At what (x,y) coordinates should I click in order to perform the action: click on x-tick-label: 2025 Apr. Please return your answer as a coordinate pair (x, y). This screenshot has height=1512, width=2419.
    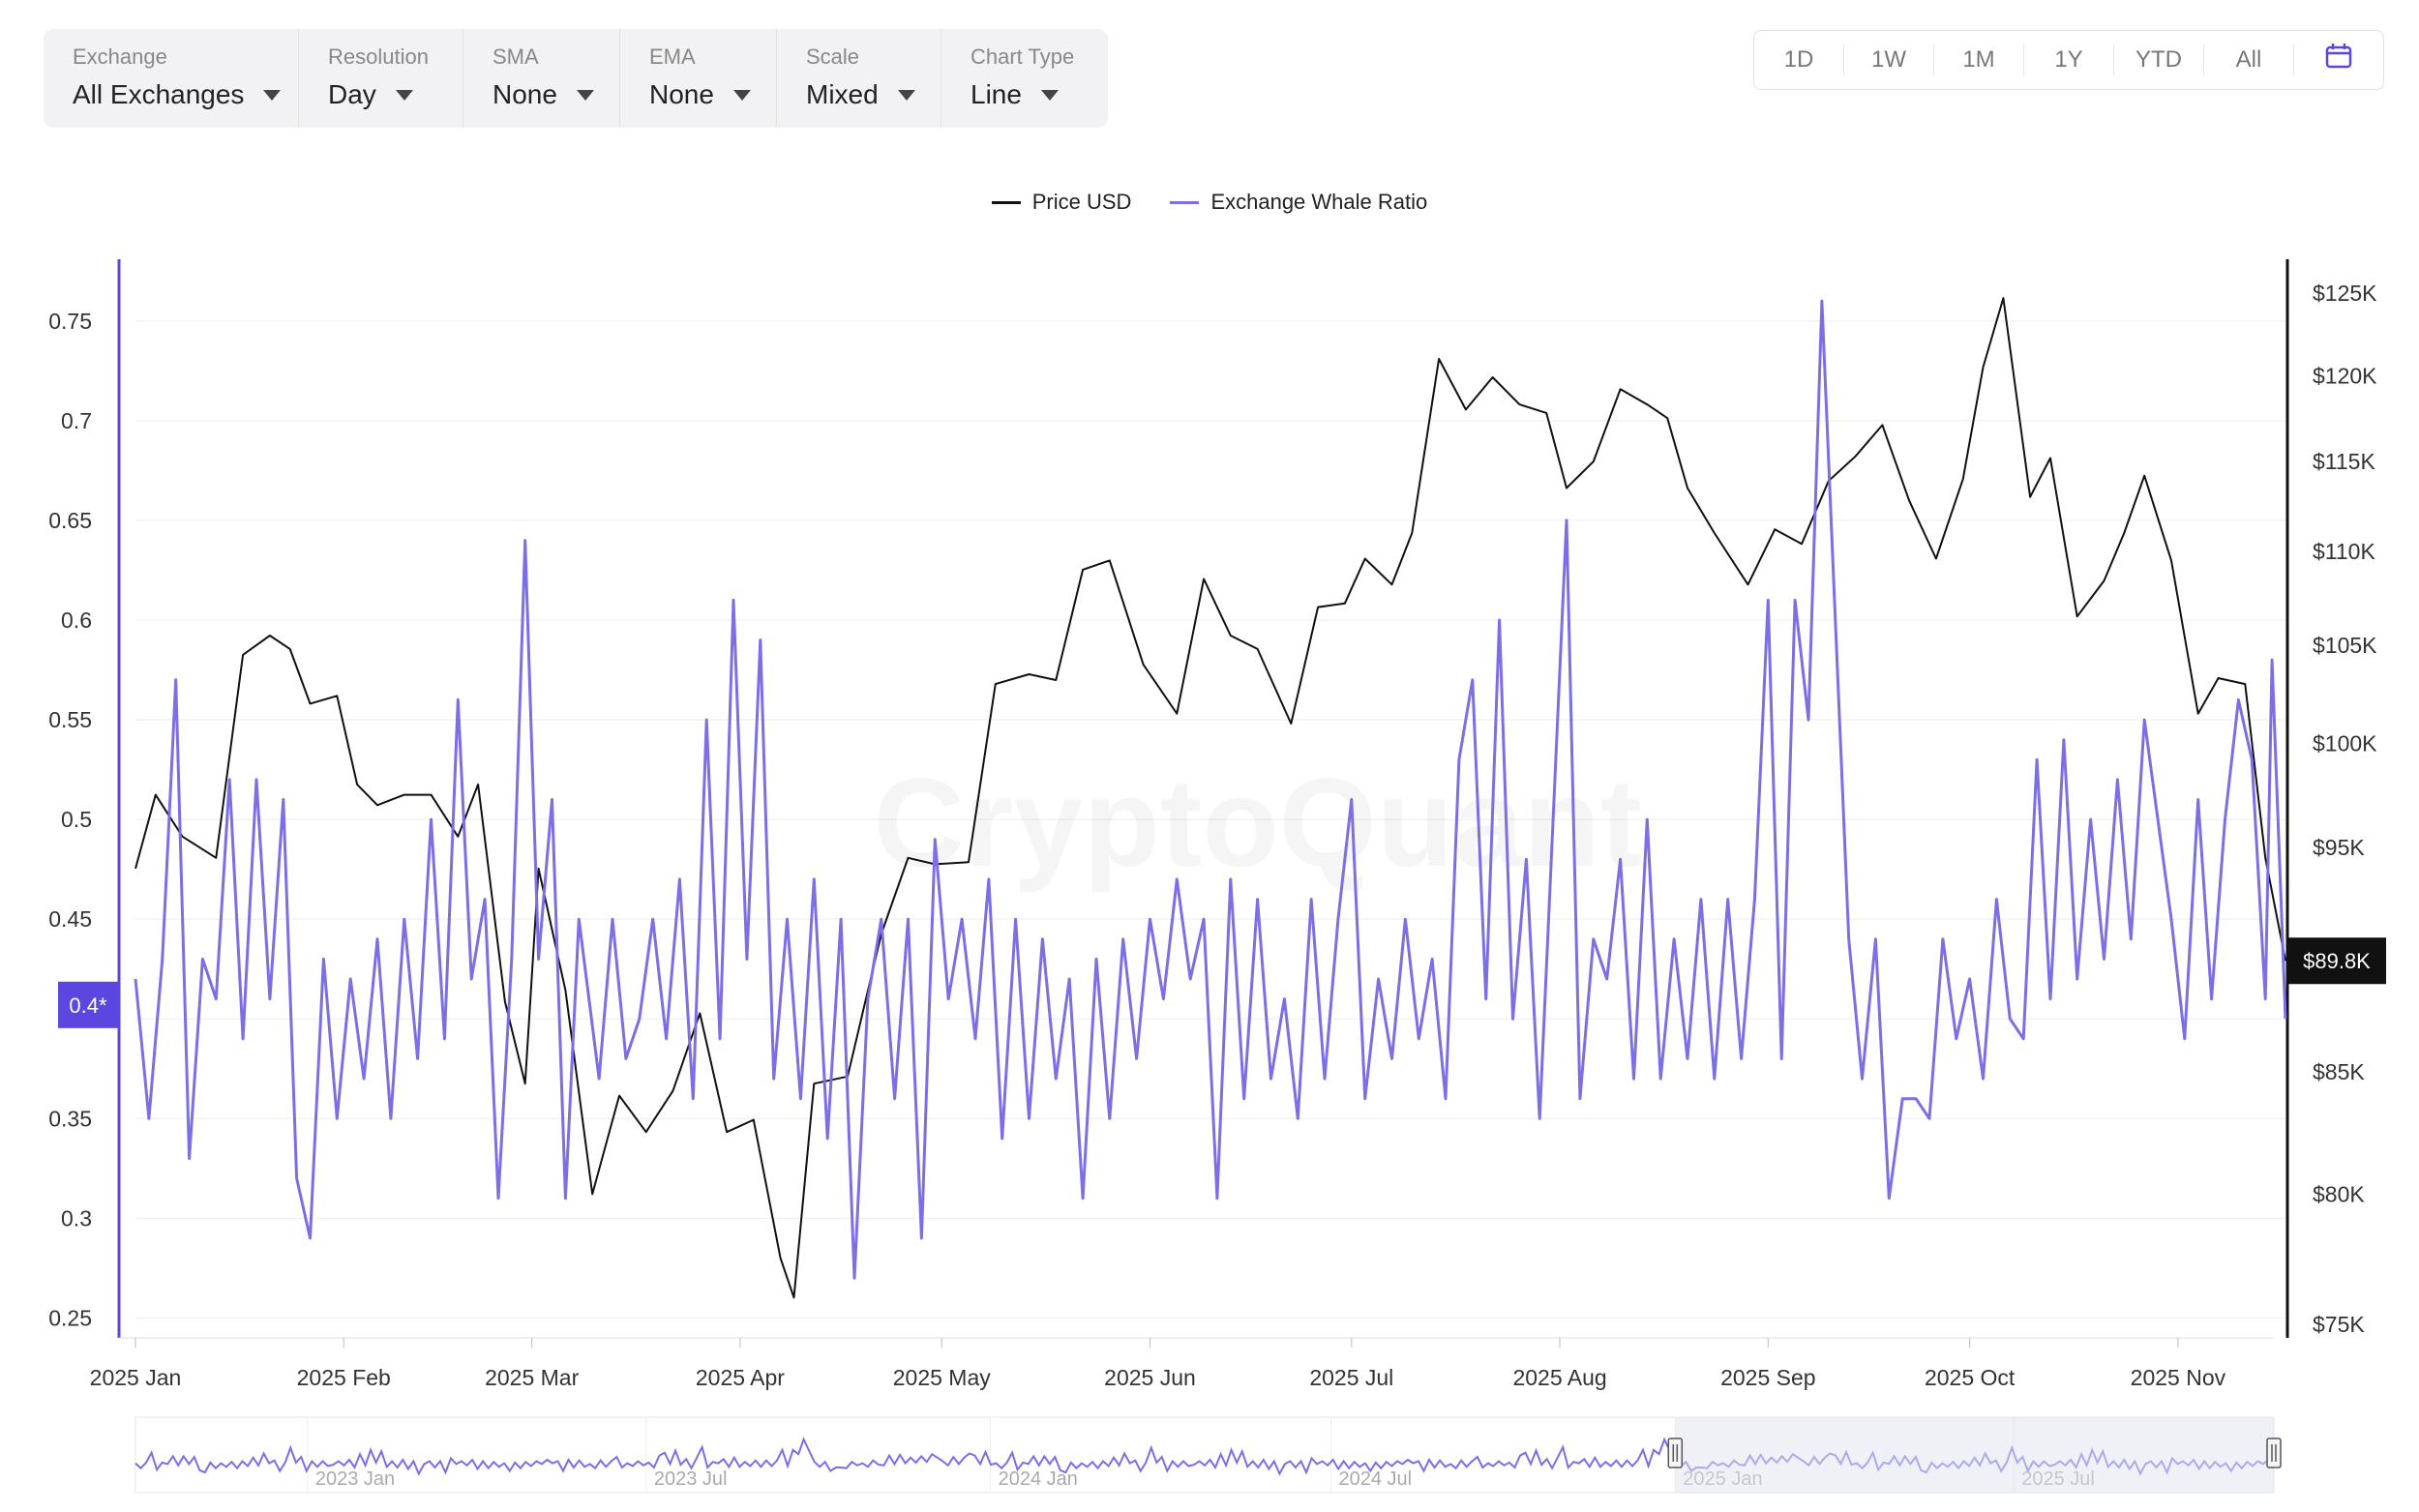
    Looking at the image, I should click on (741, 1377).